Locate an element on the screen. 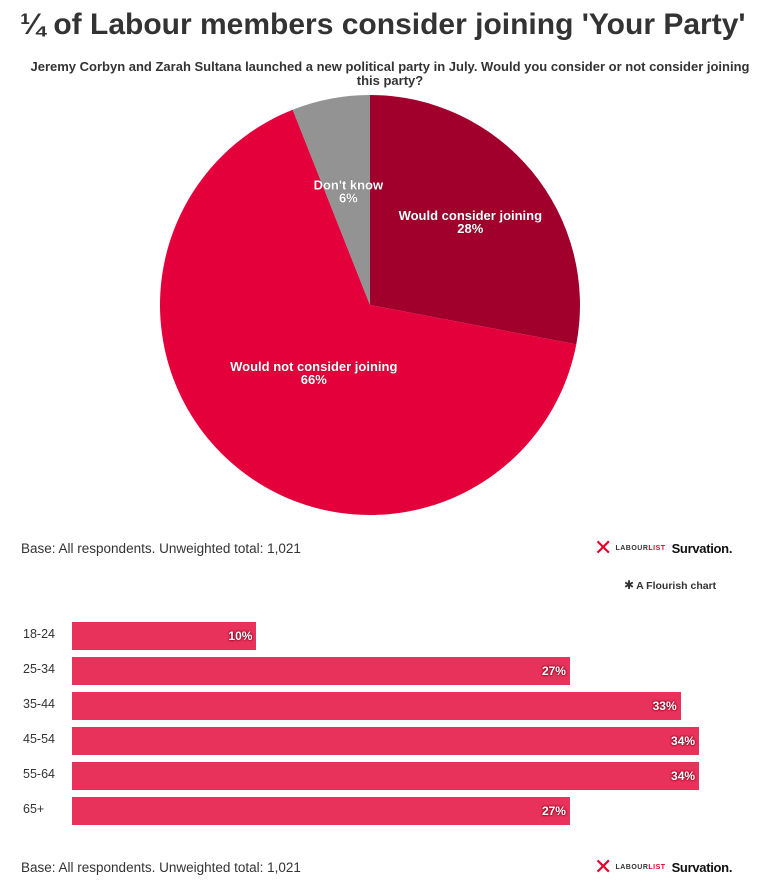  pie-slice-would-not-consider-value: 66% is located at coordinates (314, 379).